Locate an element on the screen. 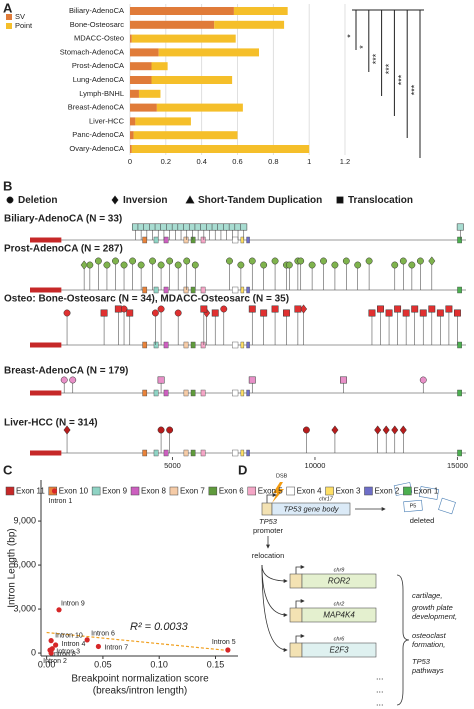 This screenshot has width=474, height=709. function-text: growth plate is located at coordinates (432, 607).